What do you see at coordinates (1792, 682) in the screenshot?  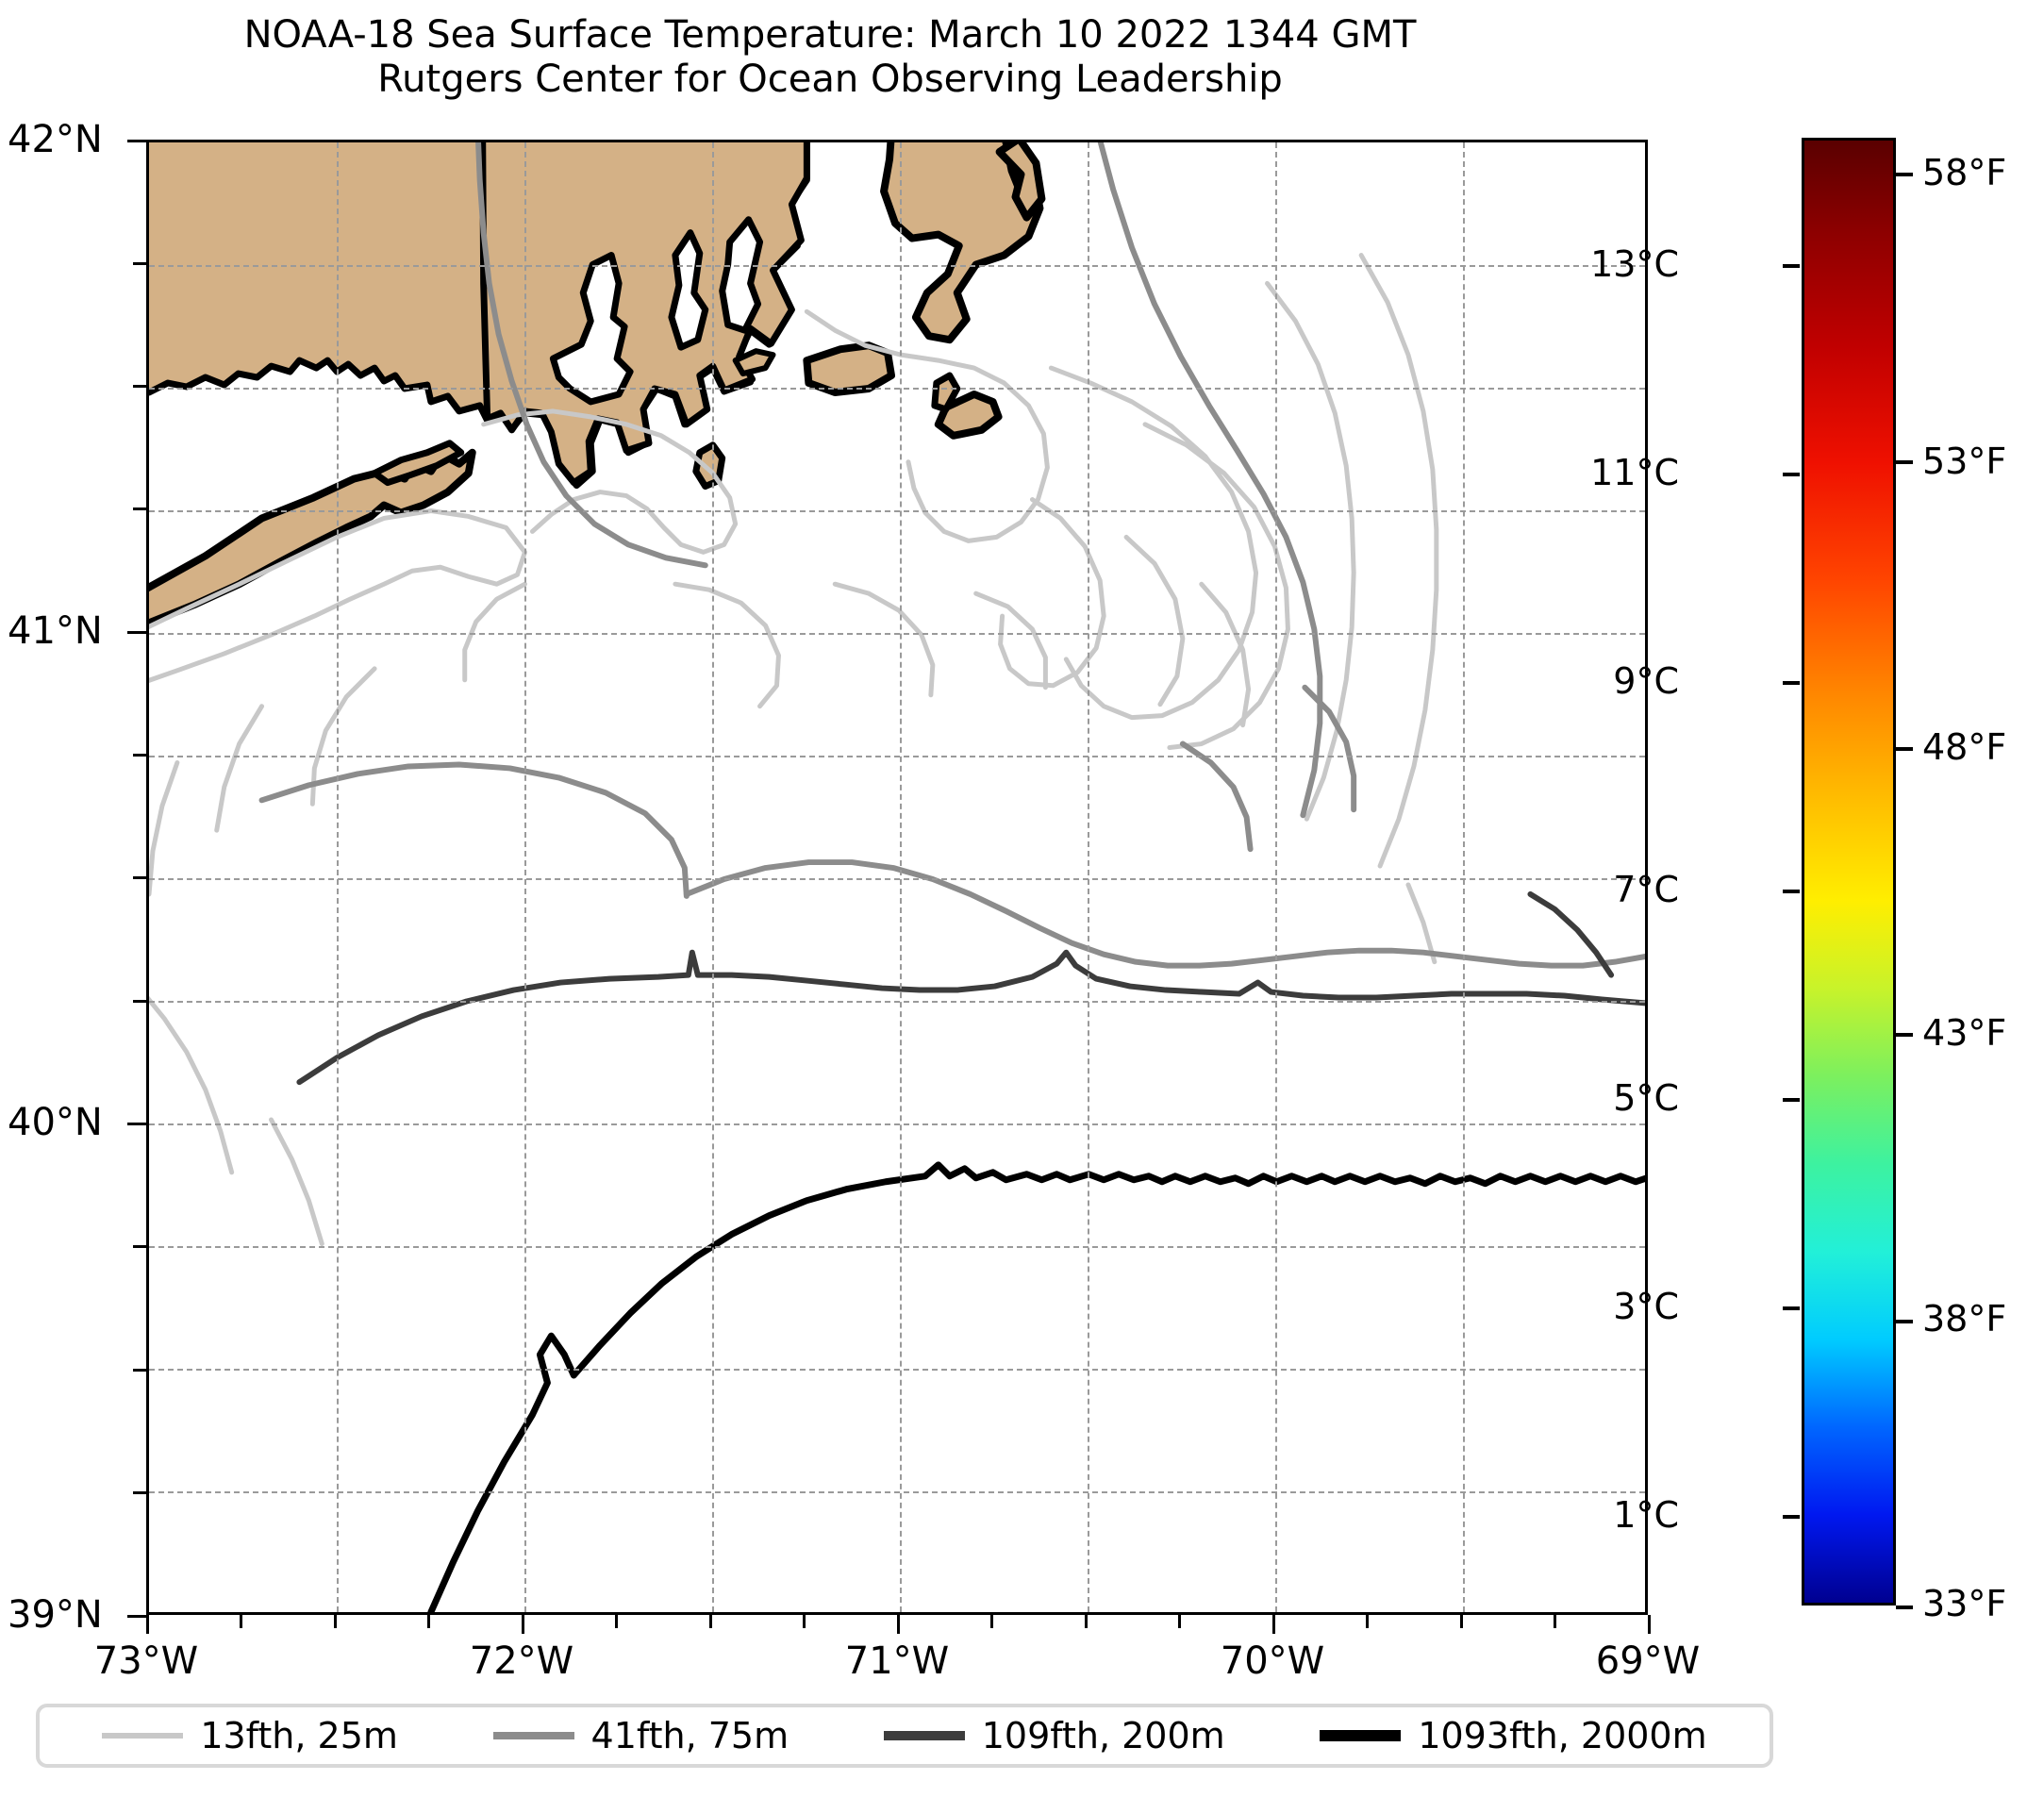 I see `cbtick-9c` at bounding box center [1792, 682].